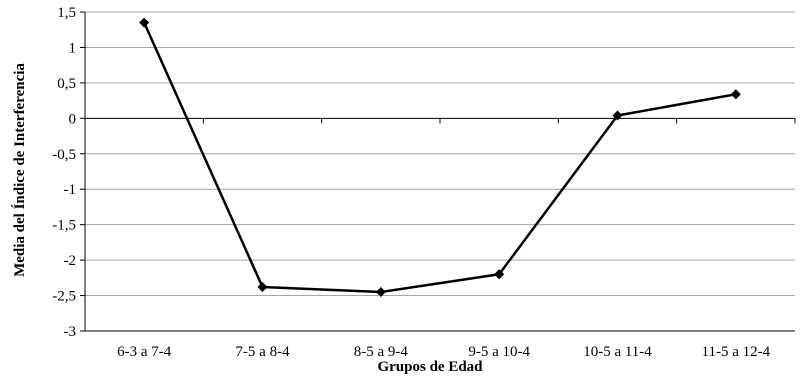  I want to click on y-tick-label: 1, so click(73, 48).